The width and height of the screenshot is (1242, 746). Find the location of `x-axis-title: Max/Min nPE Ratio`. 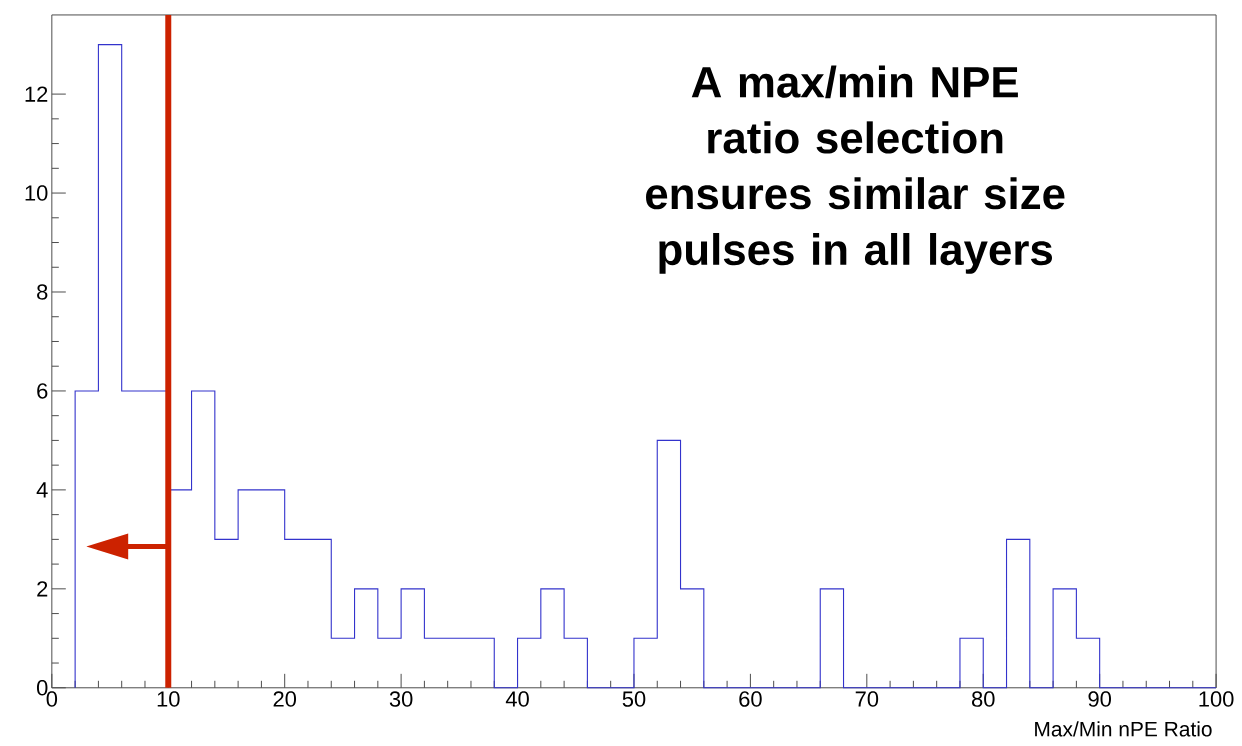

x-axis-title: Max/Min nPE Ratio is located at coordinates (1123, 729).